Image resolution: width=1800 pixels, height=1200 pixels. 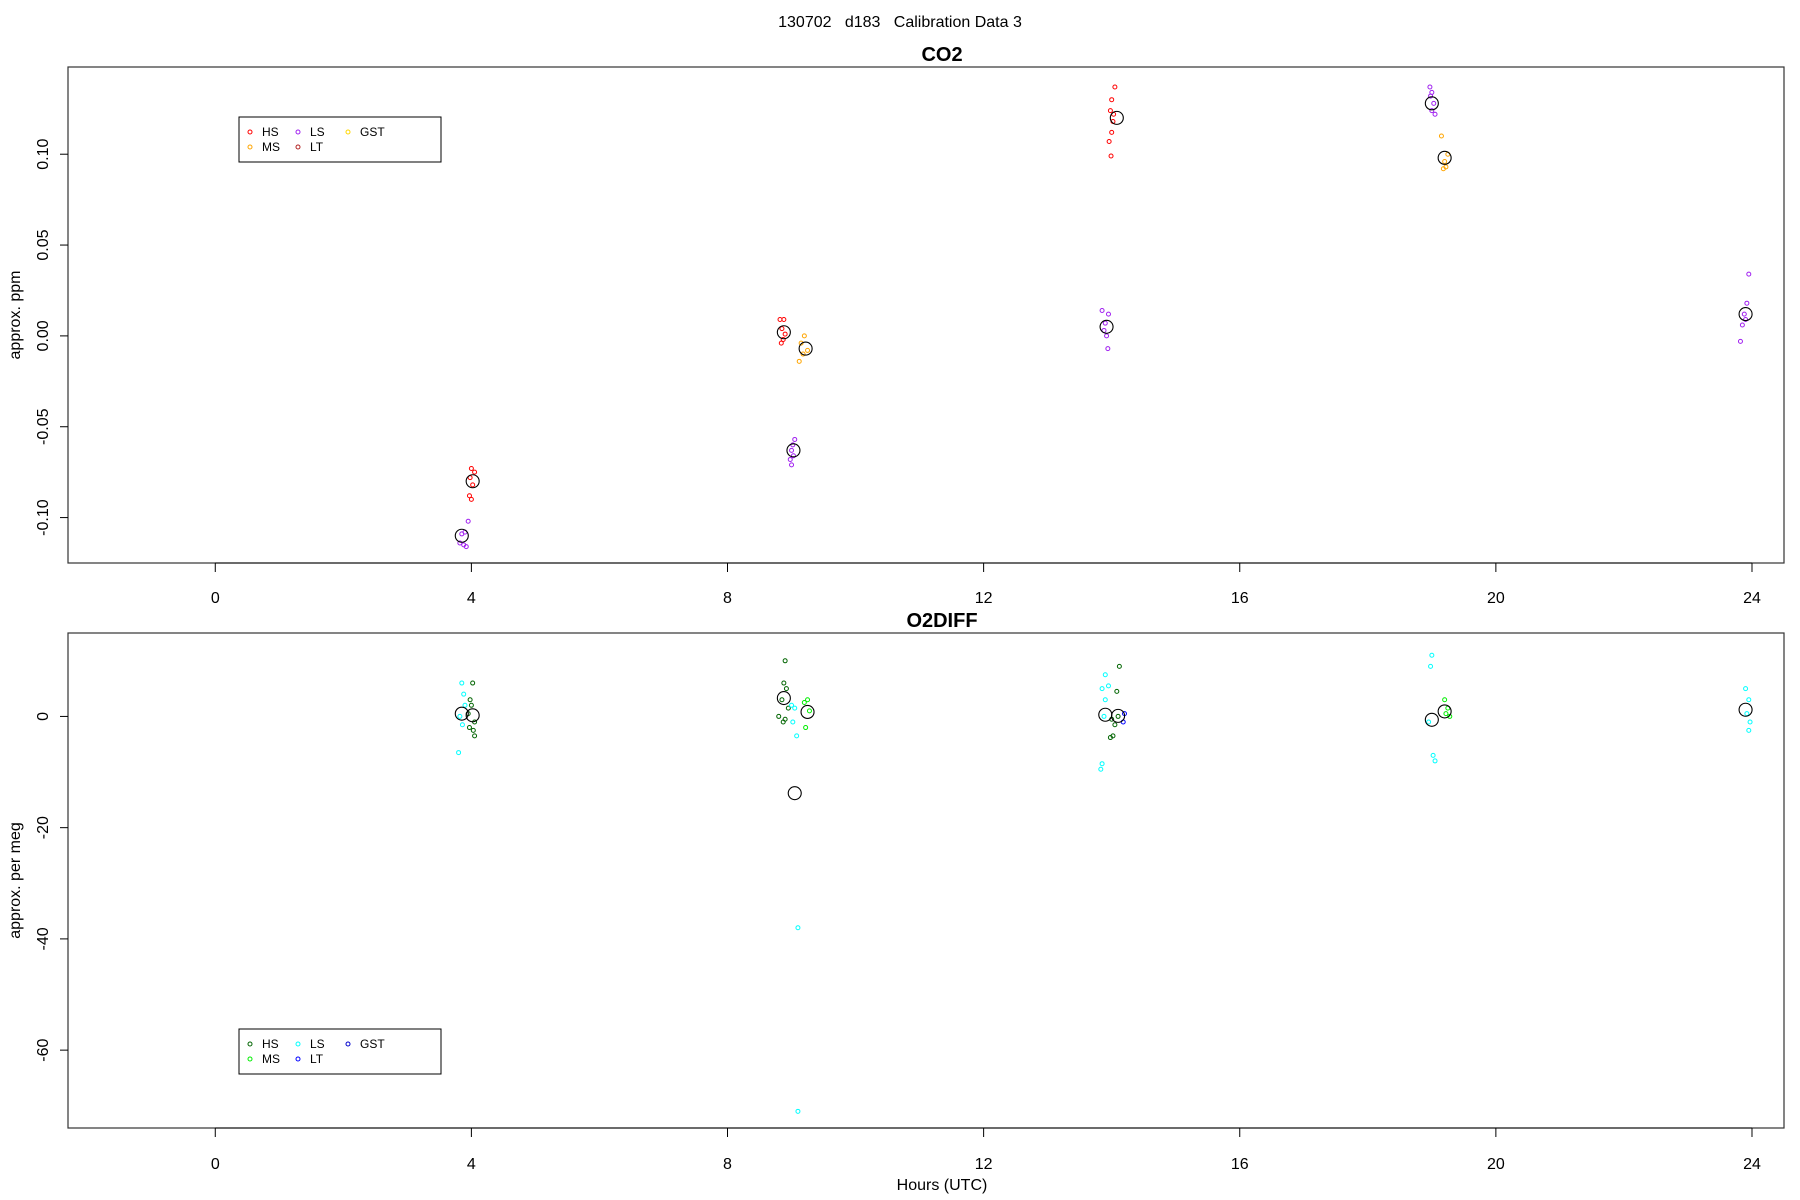 What do you see at coordinates (984, 598) in the screenshot?
I see `x-tick-label: 12` at bounding box center [984, 598].